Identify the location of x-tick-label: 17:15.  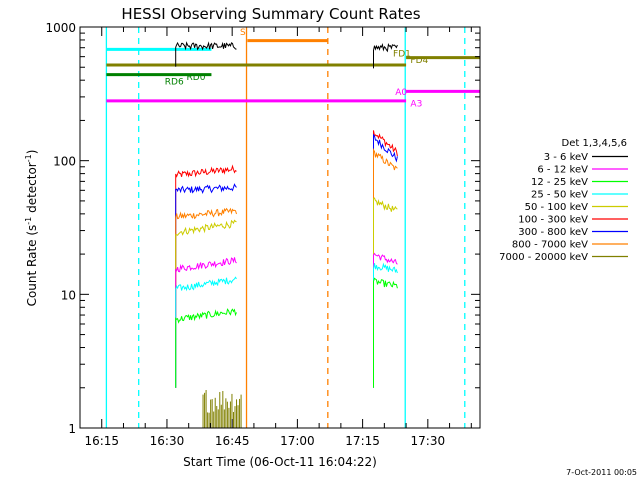
(362, 441).